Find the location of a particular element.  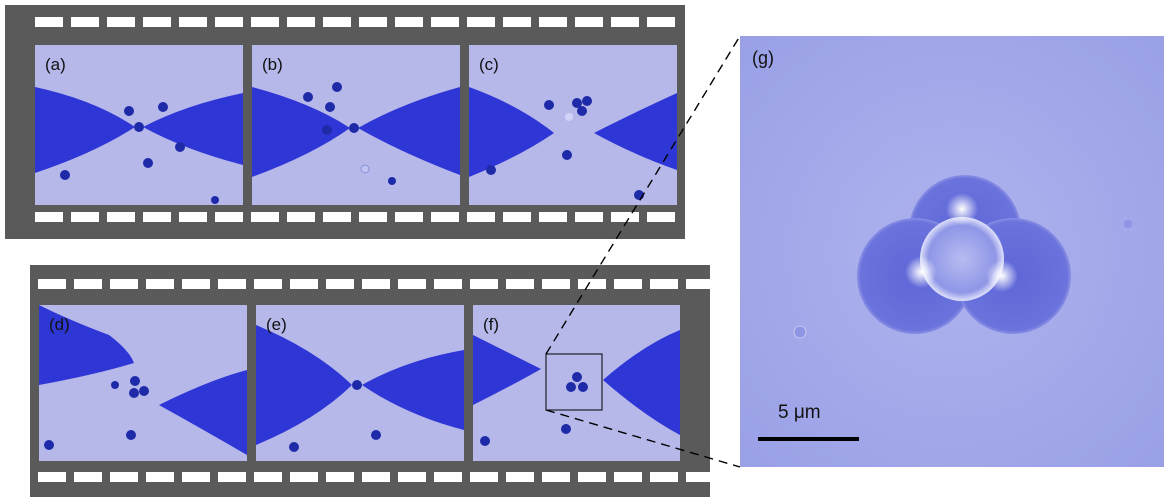

frame-a: (a) is located at coordinates (139, 125).